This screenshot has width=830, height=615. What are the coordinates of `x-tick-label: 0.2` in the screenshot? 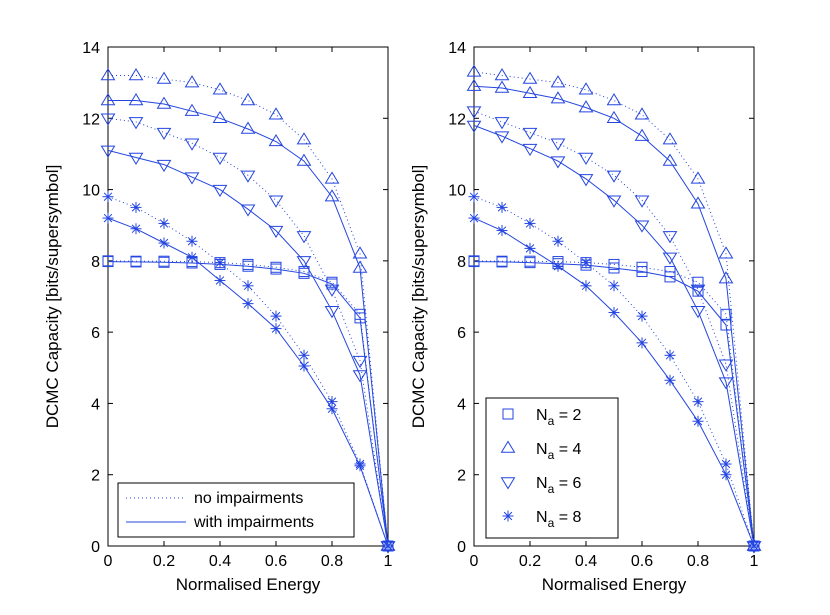 It's located at (530, 561).